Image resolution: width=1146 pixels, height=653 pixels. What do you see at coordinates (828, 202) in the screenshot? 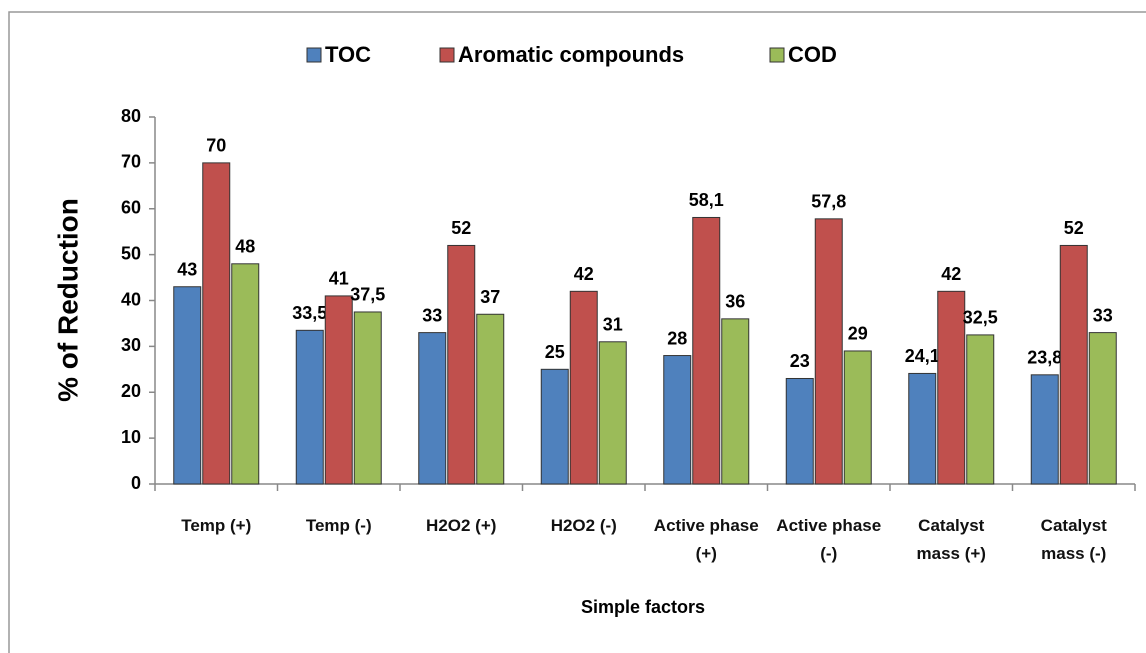
I see `data-label: 57,8` at bounding box center [828, 202].